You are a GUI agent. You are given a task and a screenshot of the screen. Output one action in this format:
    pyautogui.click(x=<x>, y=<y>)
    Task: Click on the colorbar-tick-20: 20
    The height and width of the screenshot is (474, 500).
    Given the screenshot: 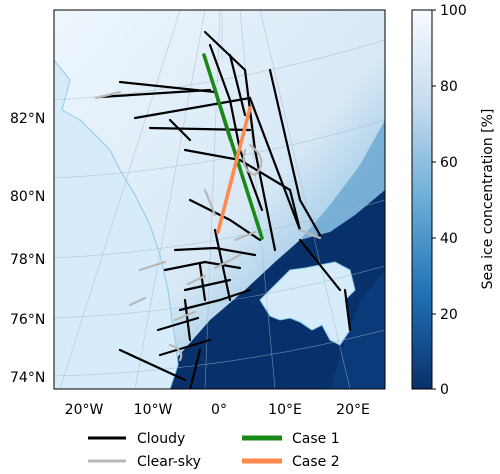 What is the action you would take?
    pyautogui.click(x=449, y=315)
    